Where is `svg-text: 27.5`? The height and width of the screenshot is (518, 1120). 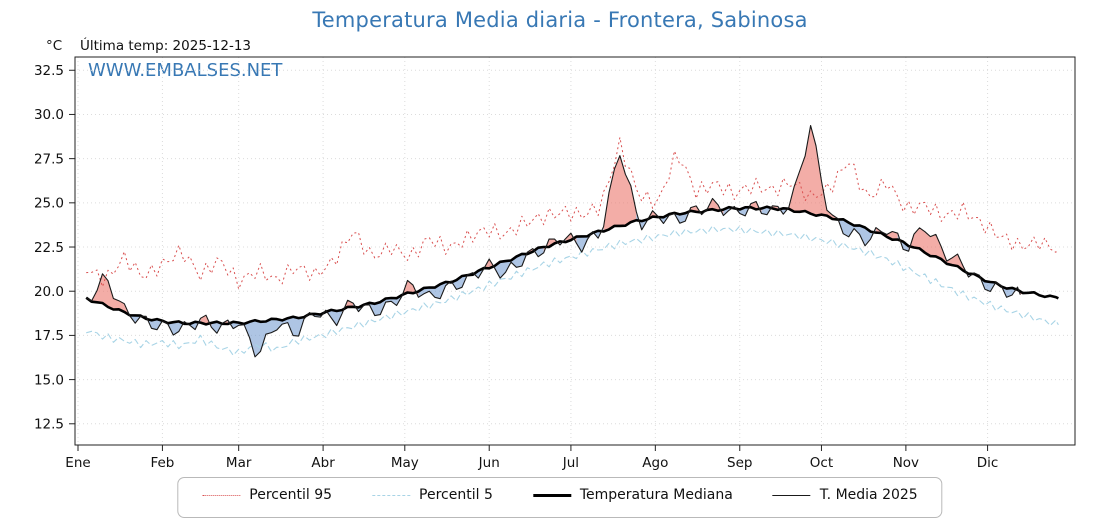
svg-text: 27.5 is located at coordinates (49, 159).